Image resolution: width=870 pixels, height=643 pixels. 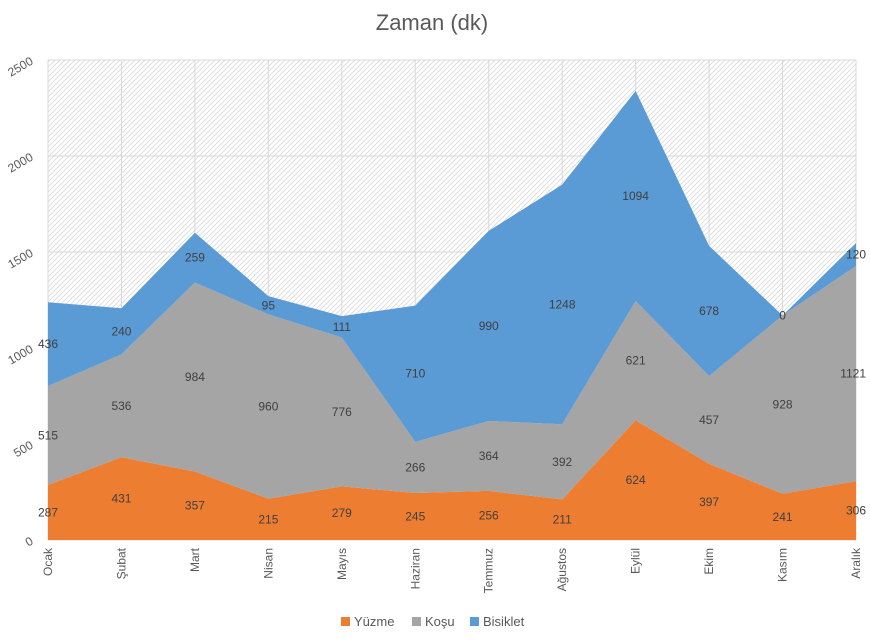 I want to click on data-label: 287, so click(x=48, y=512).